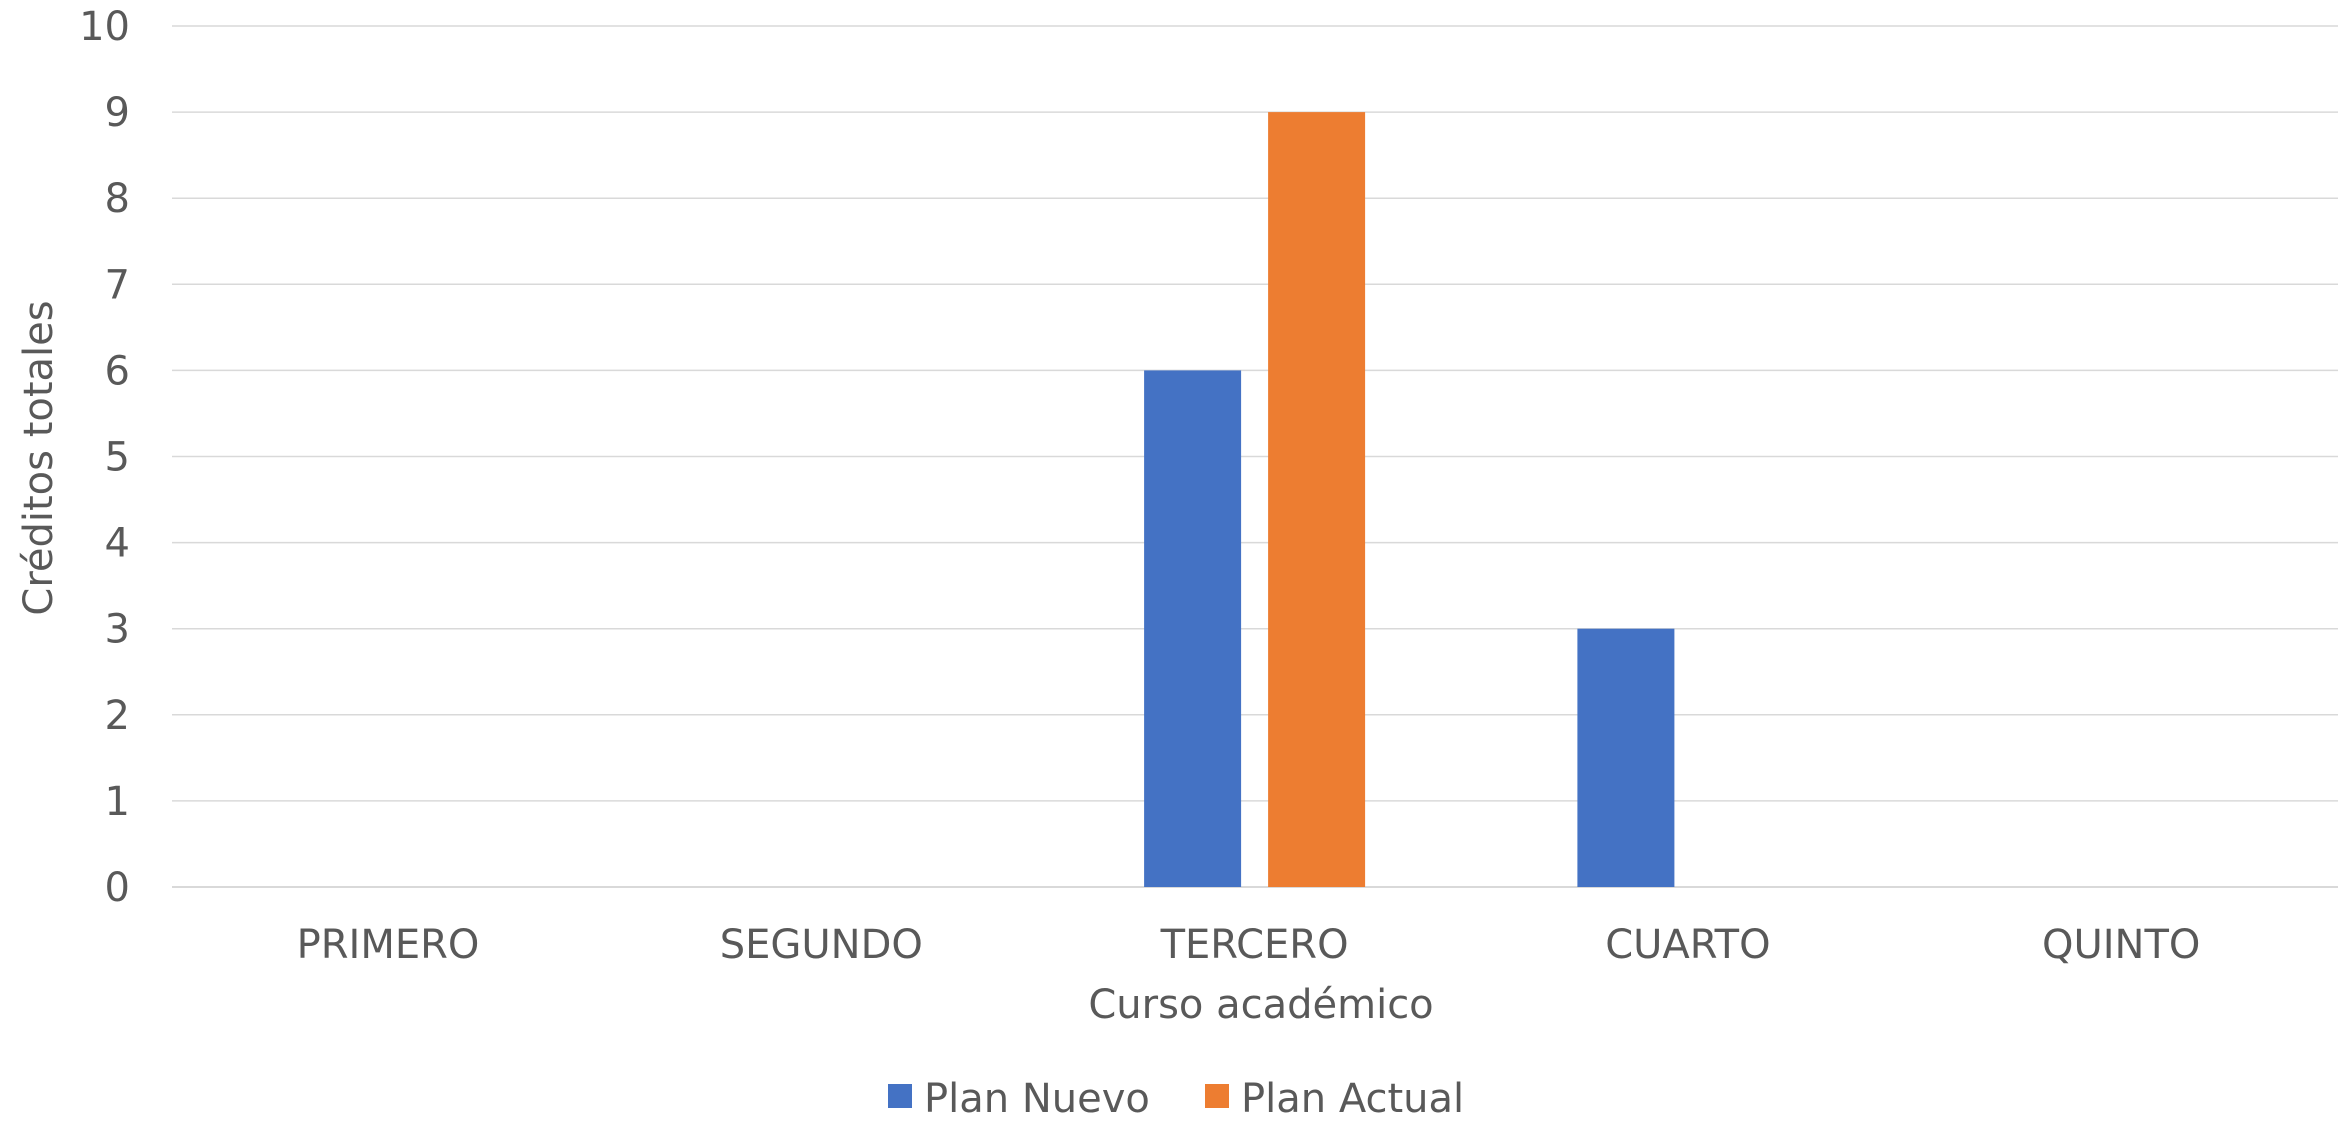 This screenshot has width=2338, height=1128. I want to click on y-tick-label: 4, so click(117, 544).